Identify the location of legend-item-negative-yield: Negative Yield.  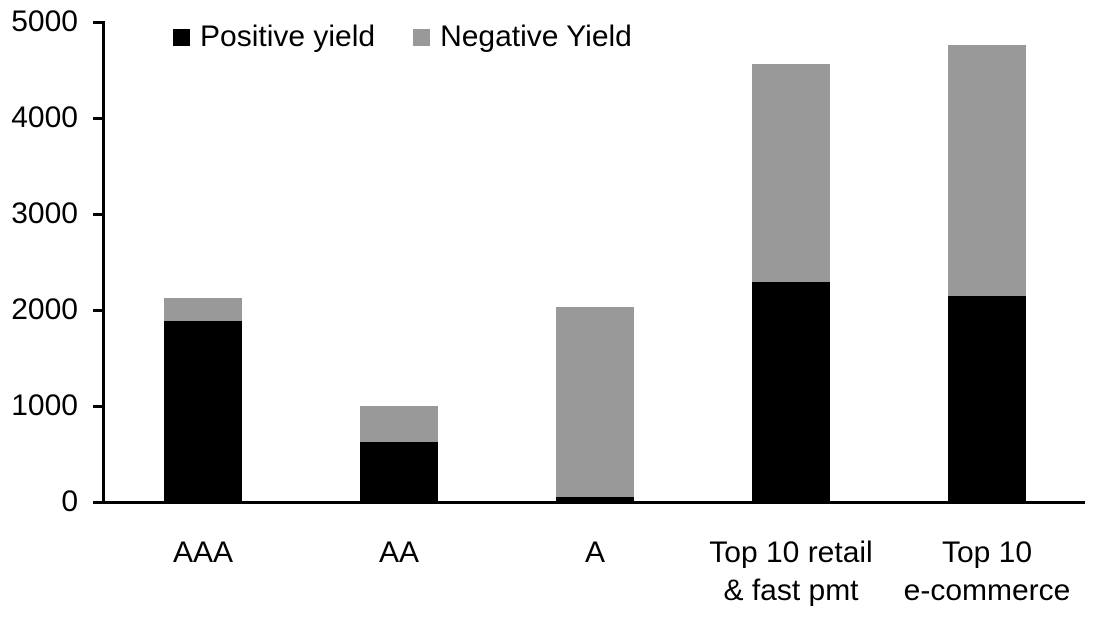
(522, 37).